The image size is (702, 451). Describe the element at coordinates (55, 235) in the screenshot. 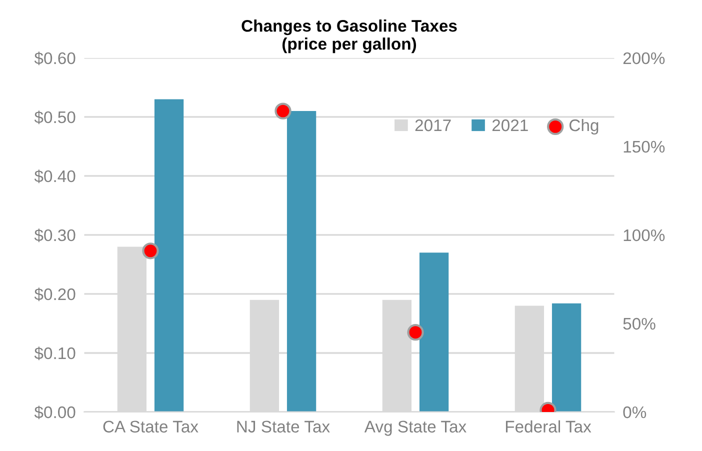

I see `y-tick-label: $0.30` at that location.